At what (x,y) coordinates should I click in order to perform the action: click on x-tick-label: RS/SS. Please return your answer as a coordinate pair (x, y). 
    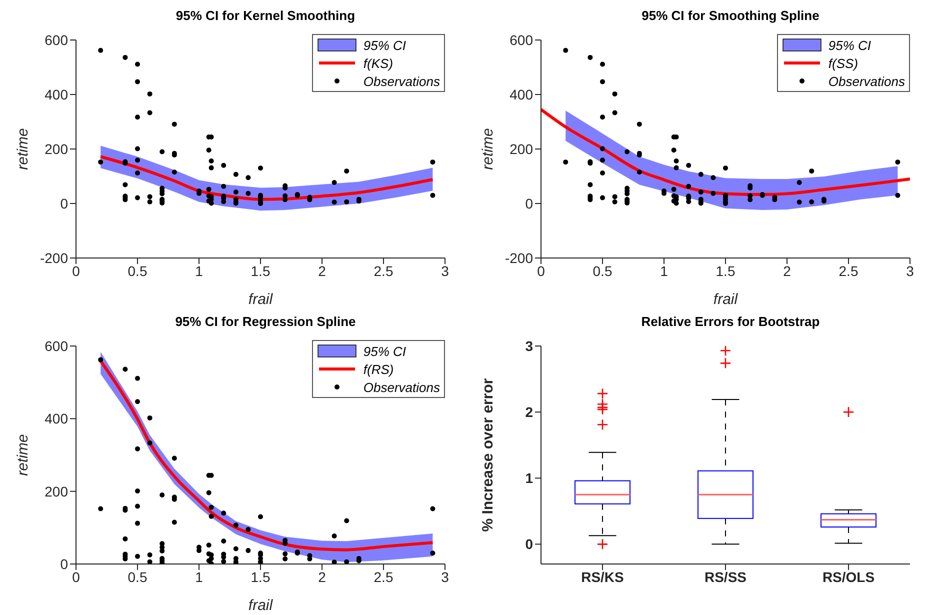
    Looking at the image, I should click on (725, 576).